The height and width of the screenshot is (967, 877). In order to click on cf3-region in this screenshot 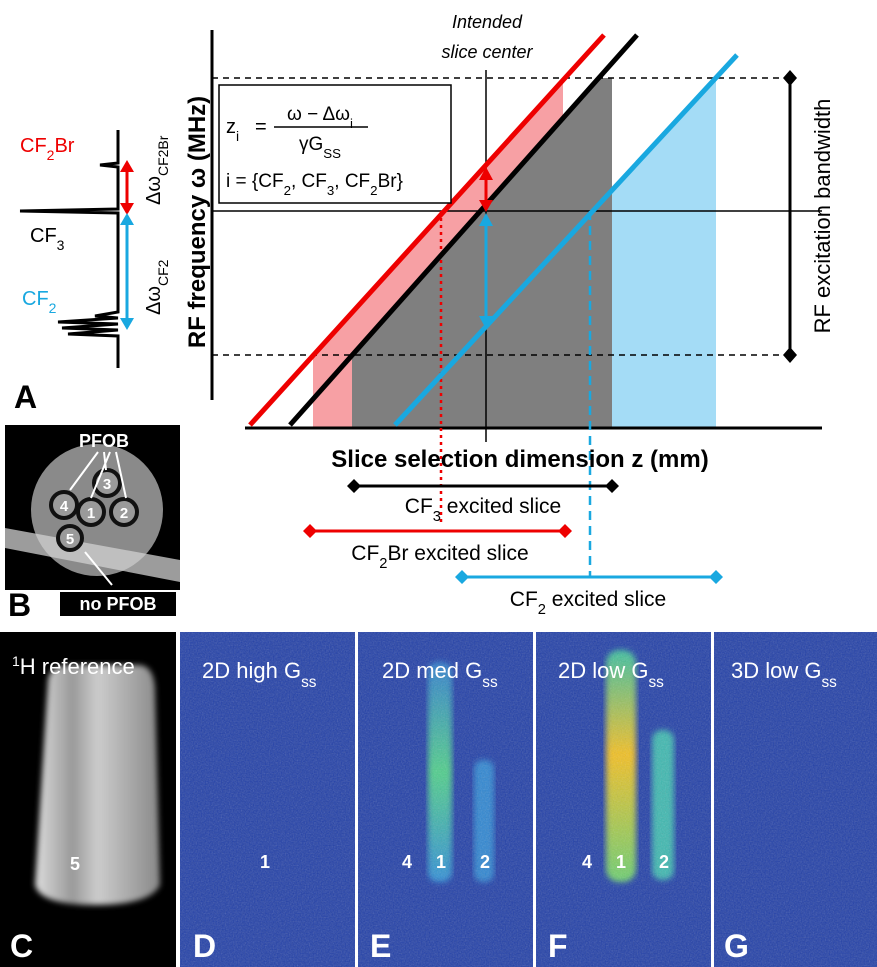, I will do `click(482, 253)`.